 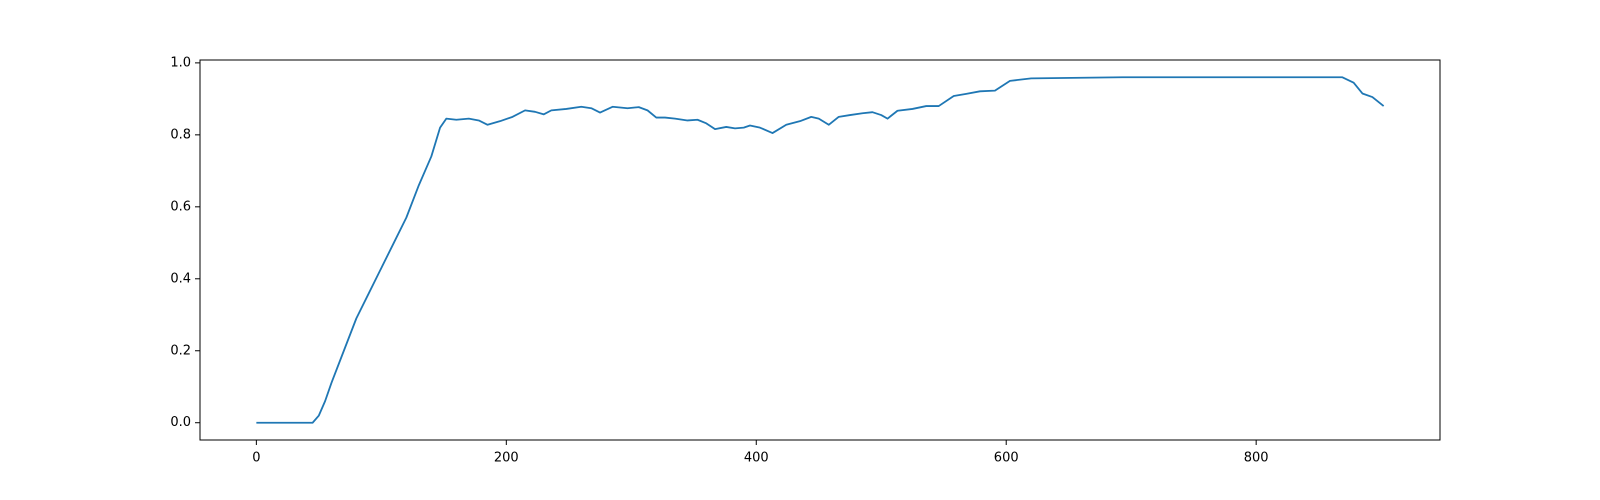 I want to click on y-tick-label: 0.4, so click(x=180, y=278).